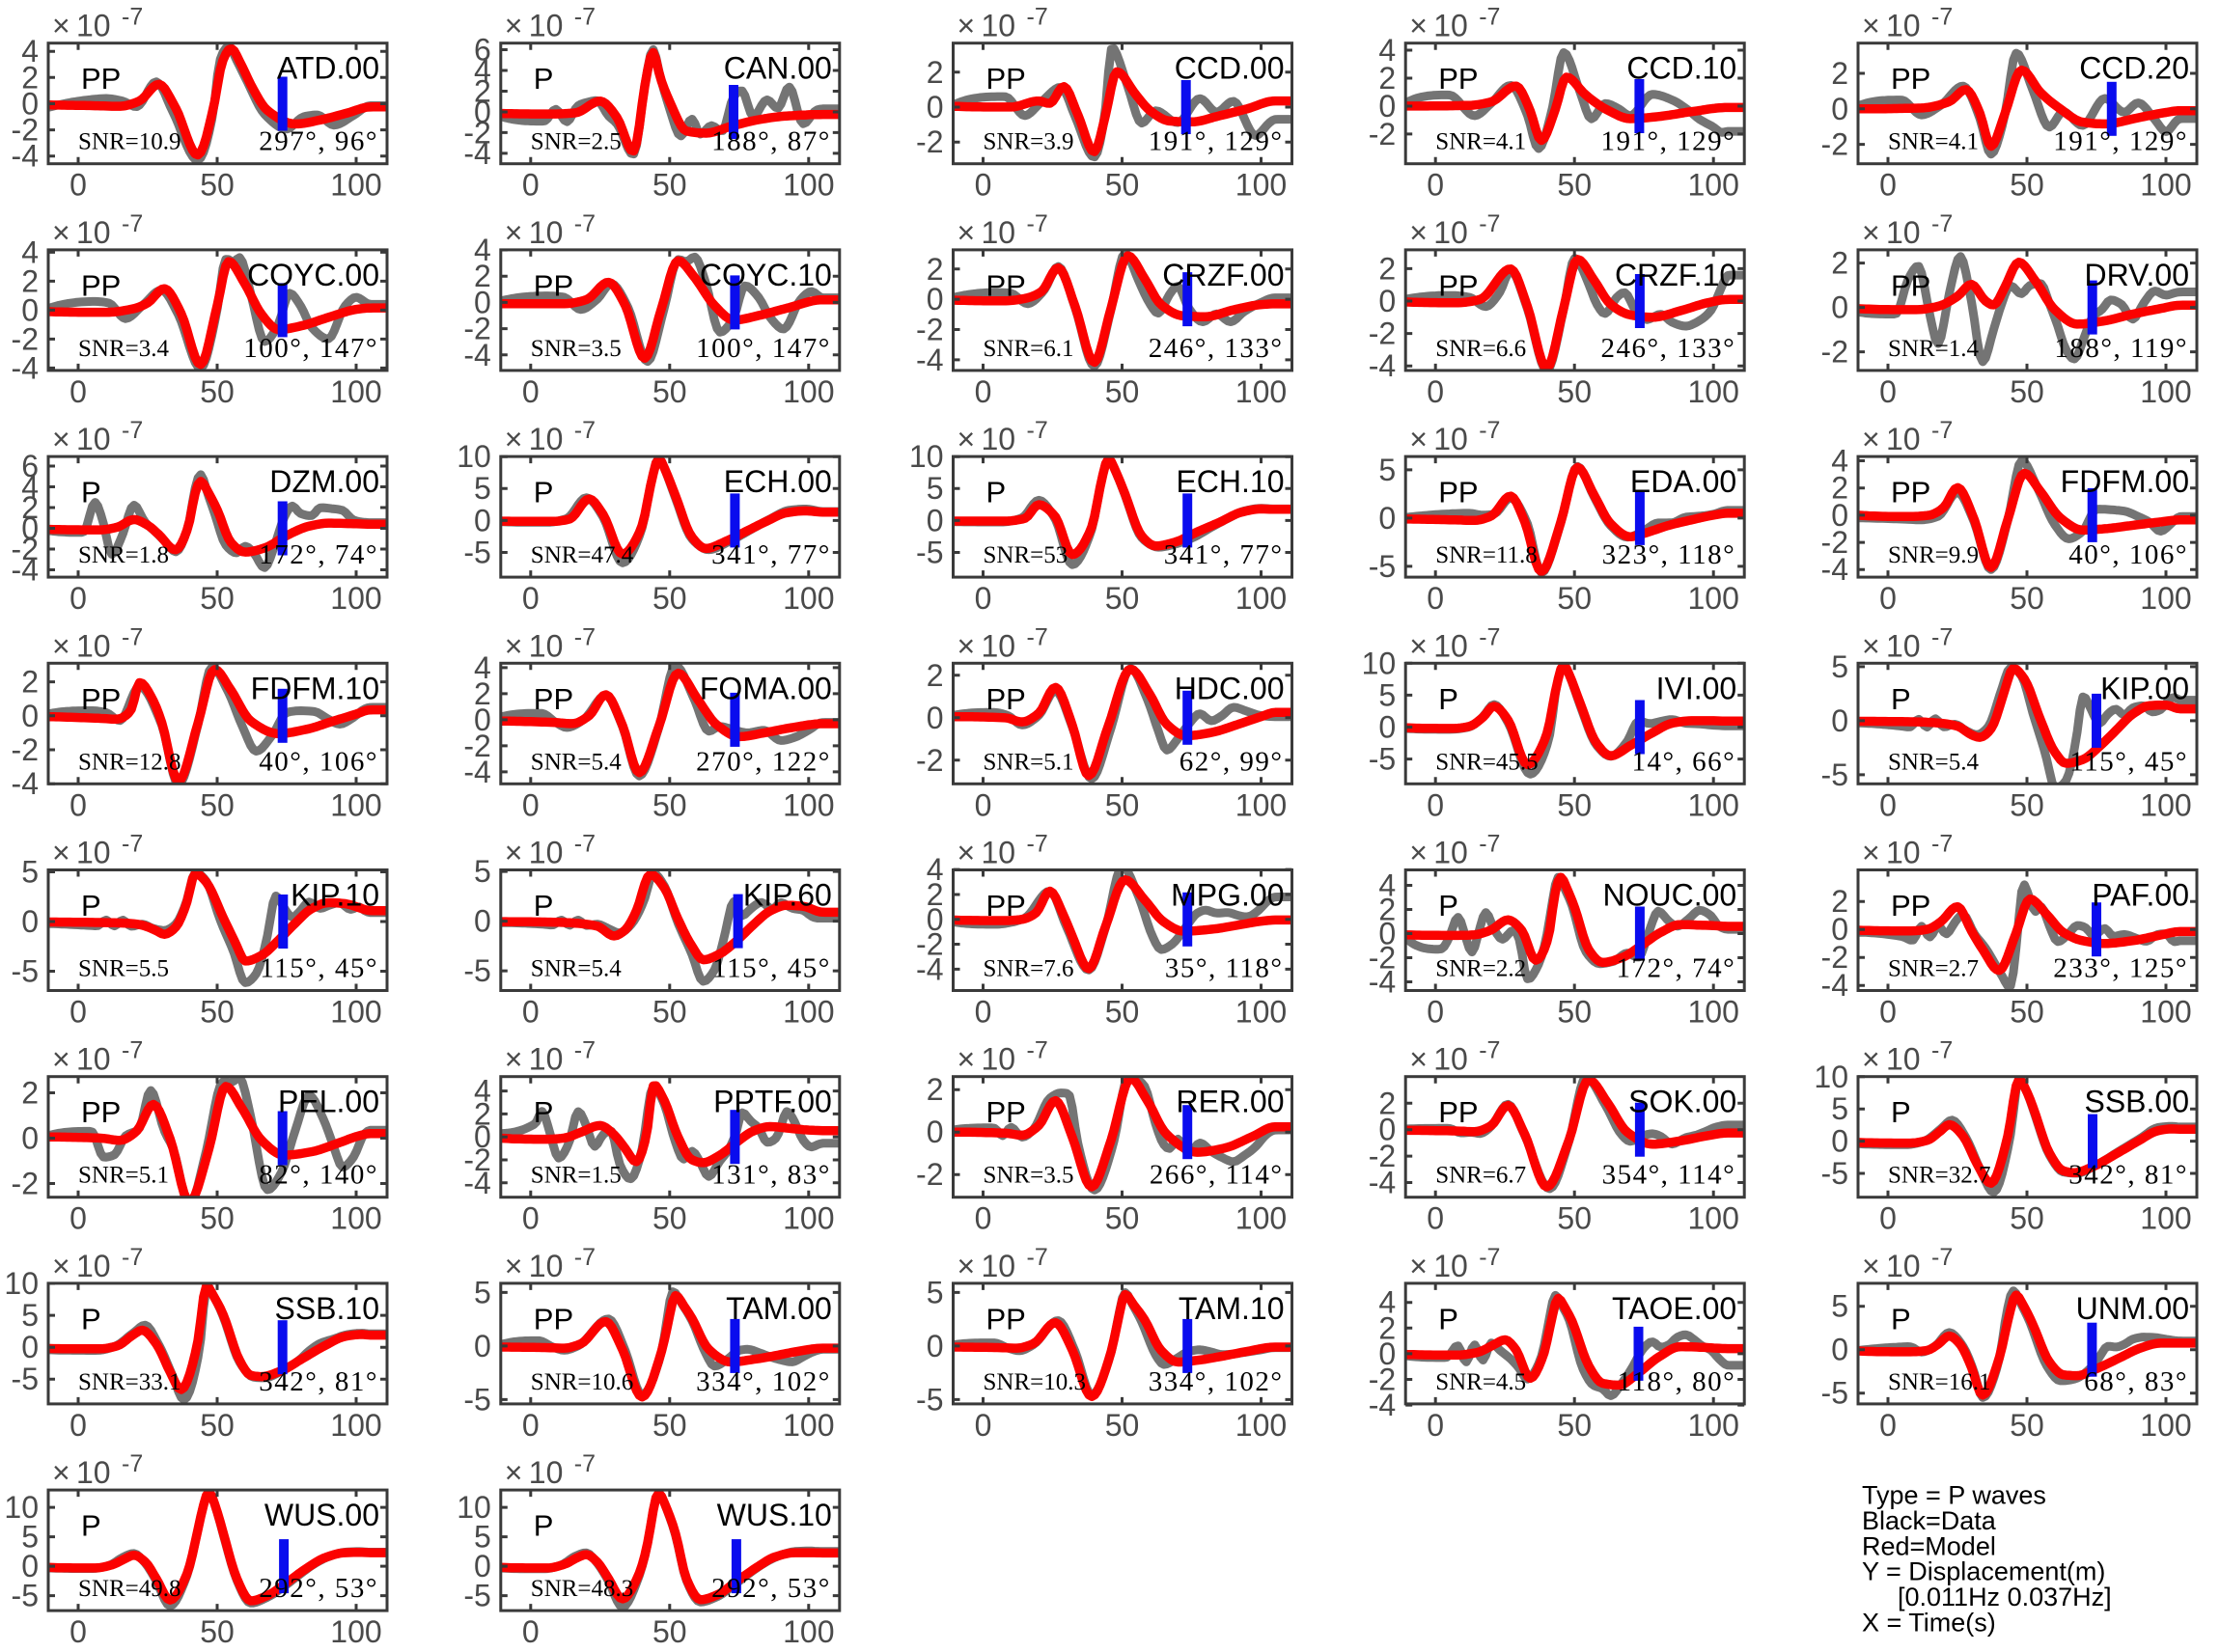 The width and height of the screenshot is (2220, 1652). What do you see at coordinates (1232, 761) in the screenshot?
I see `svg-text: 62°, 99°` at bounding box center [1232, 761].